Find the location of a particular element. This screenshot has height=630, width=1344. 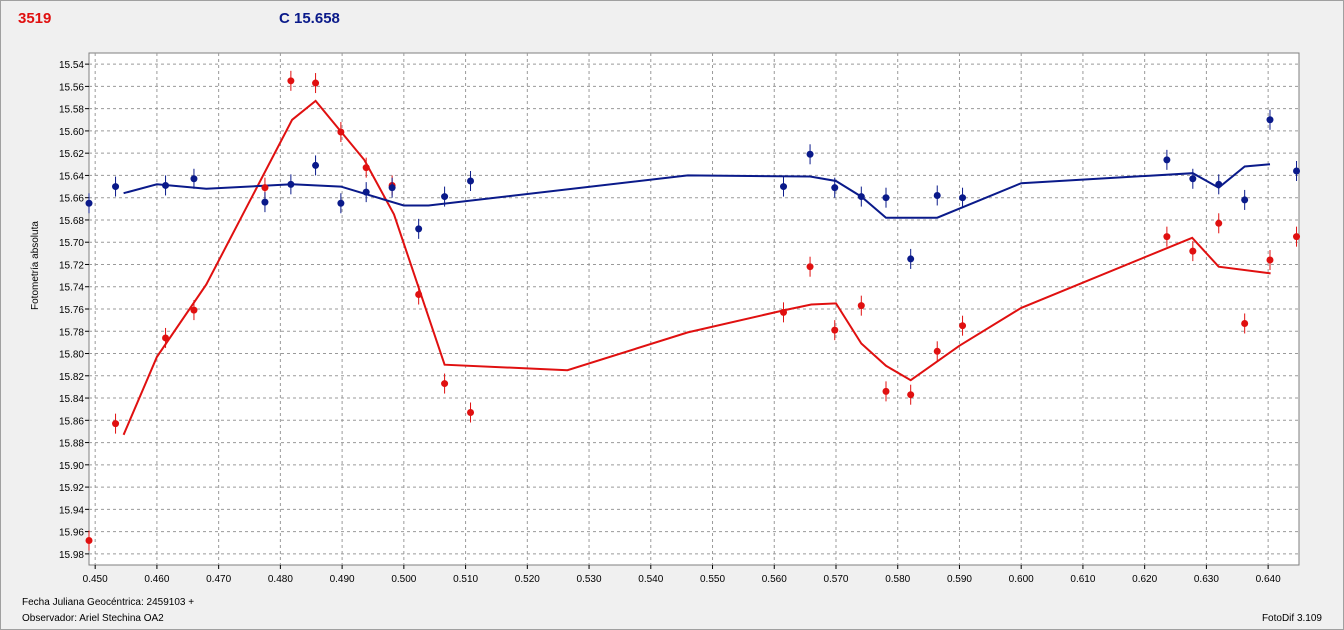

y-tick-label: 15.94 is located at coordinates (71, 510).